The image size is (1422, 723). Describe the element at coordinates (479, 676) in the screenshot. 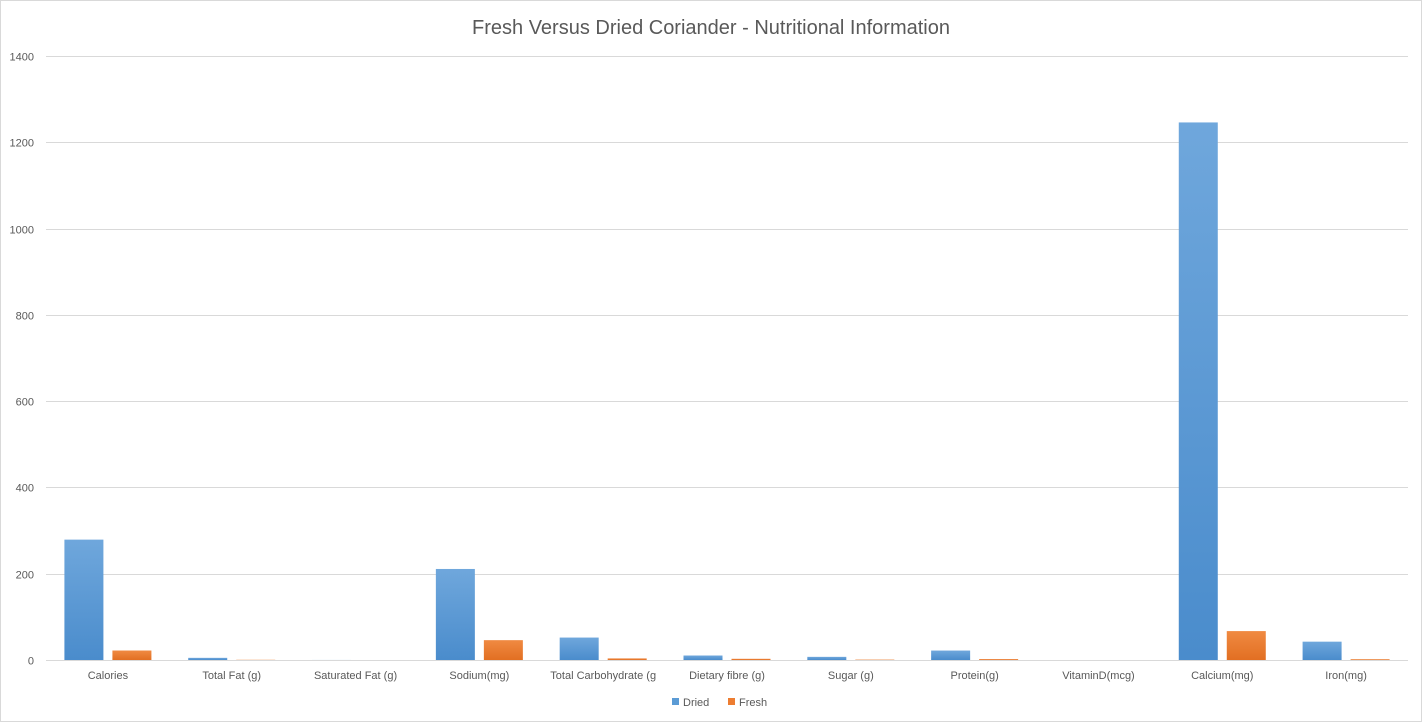

I see `x-tick-label: Sodium(mg)` at that location.